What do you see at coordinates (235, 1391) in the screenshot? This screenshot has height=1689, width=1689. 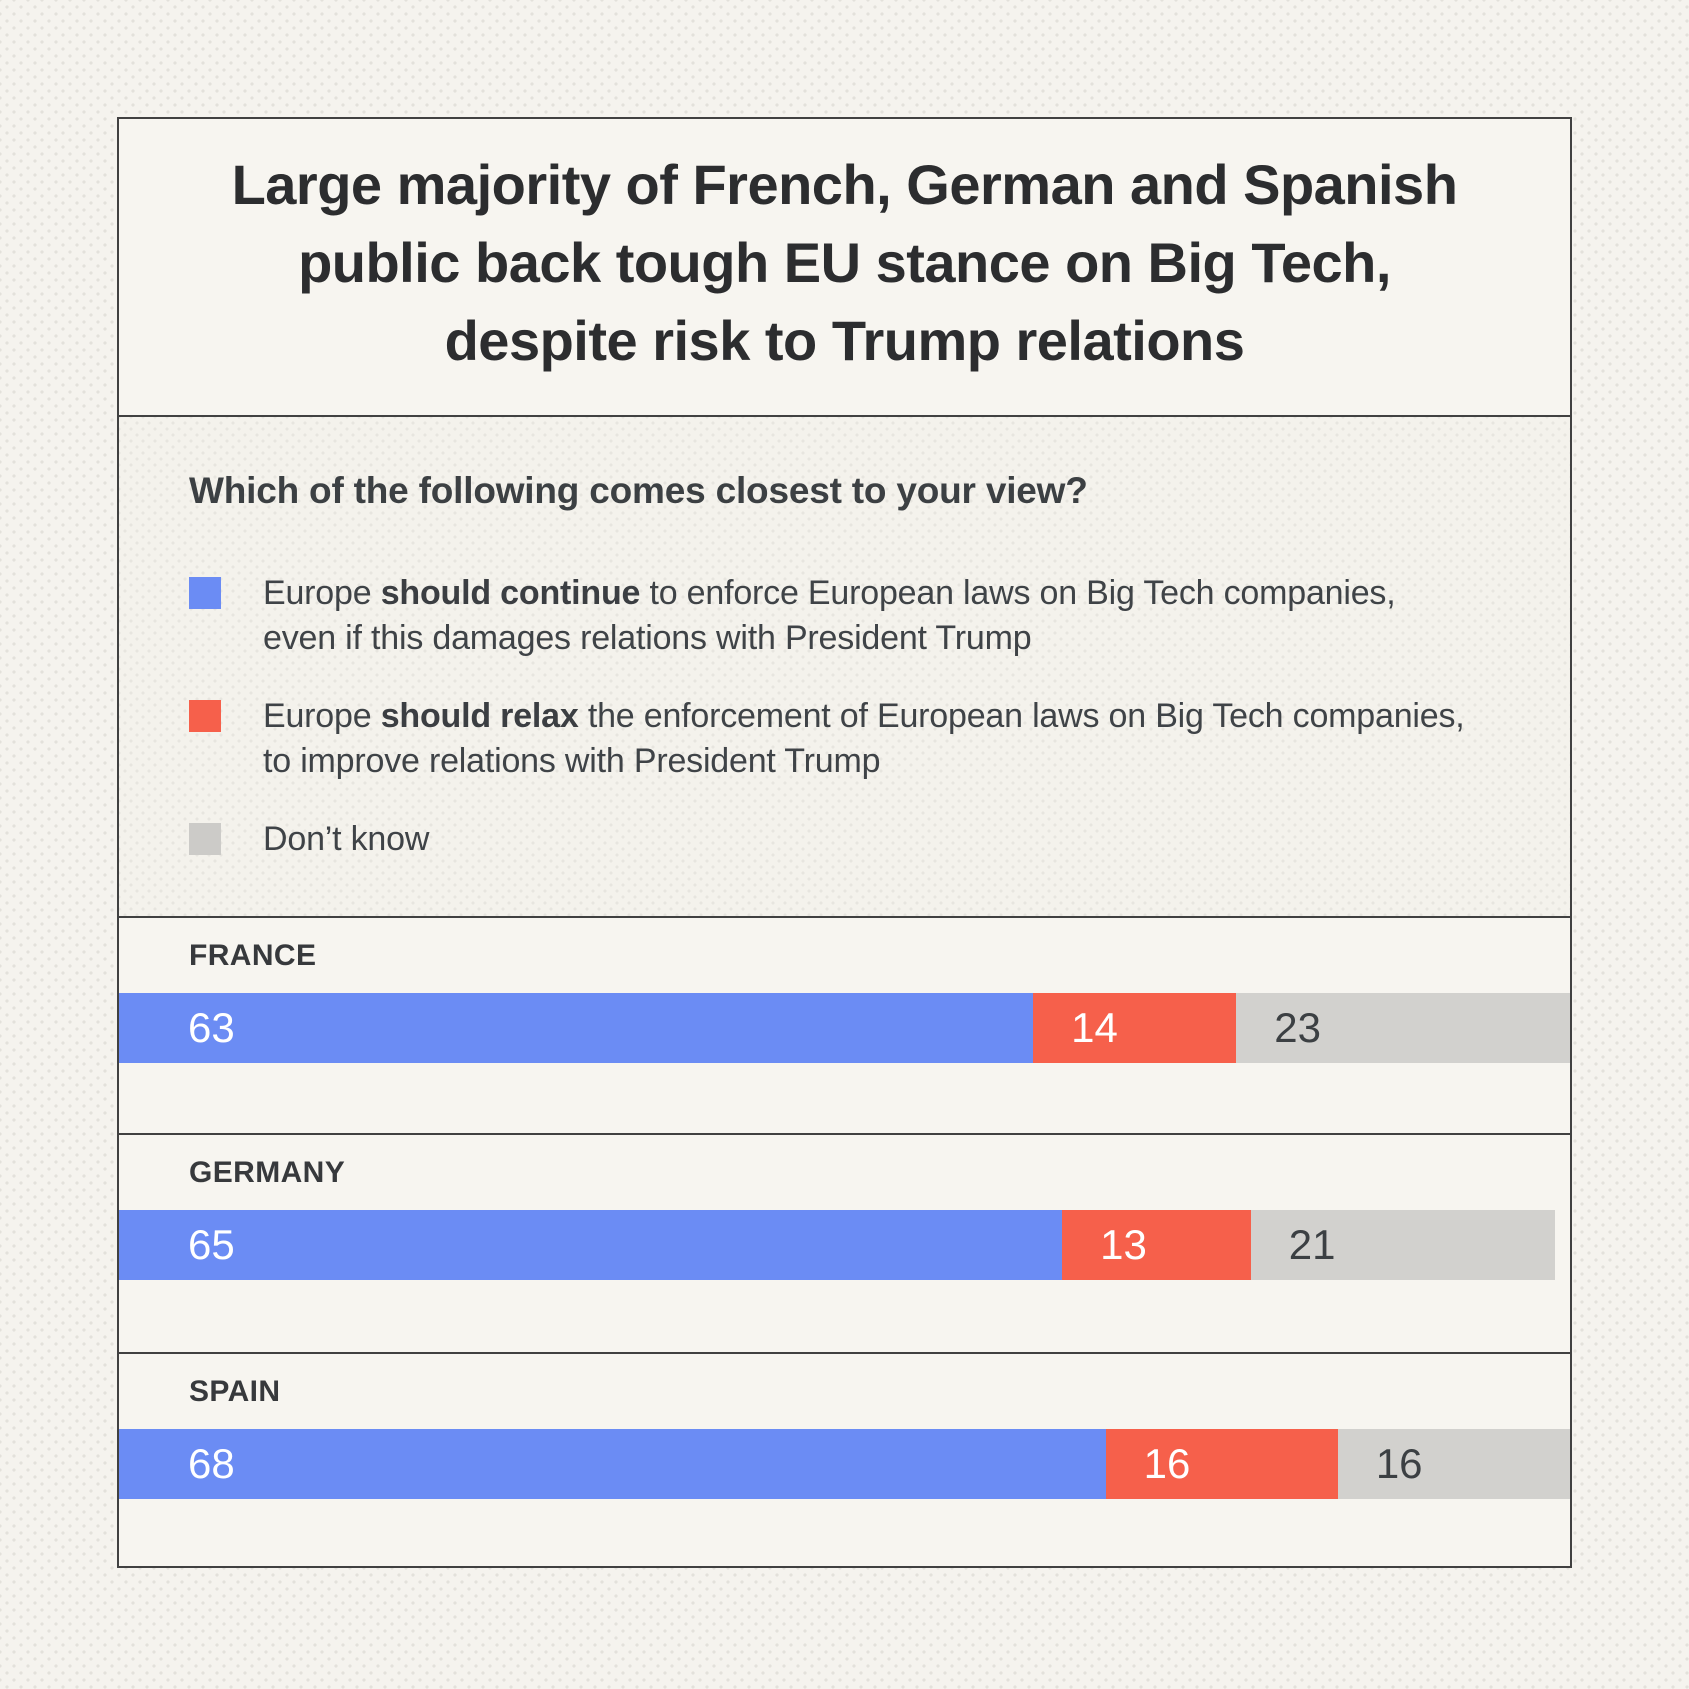 I see `country-label: SPAIN` at bounding box center [235, 1391].